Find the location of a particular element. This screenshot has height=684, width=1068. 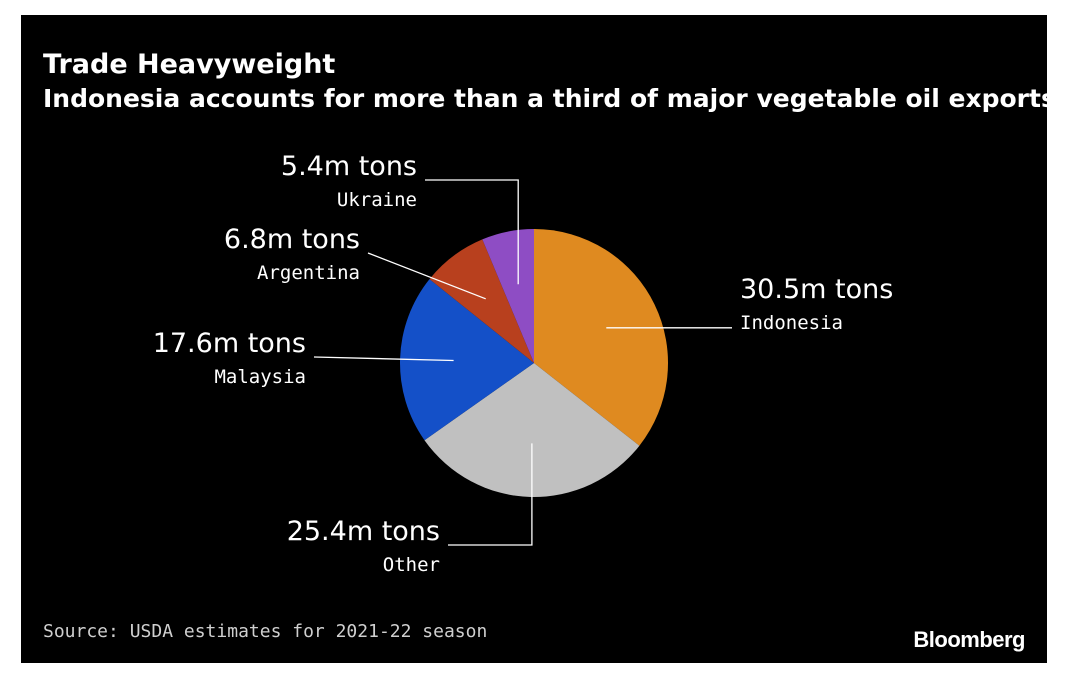

category-label-indonesia: Indonesia is located at coordinates (791, 323).